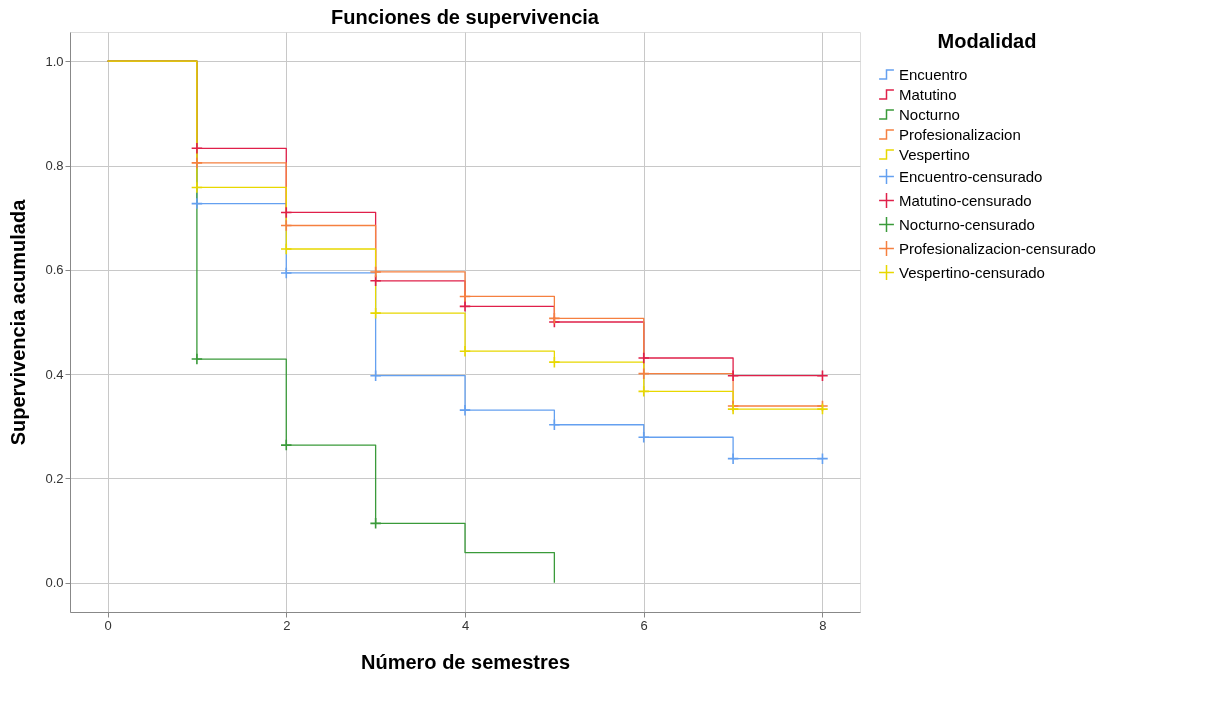  Describe the element at coordinates (644, 625) in the screenshot. I see `x-tick-label: 6` at that location.